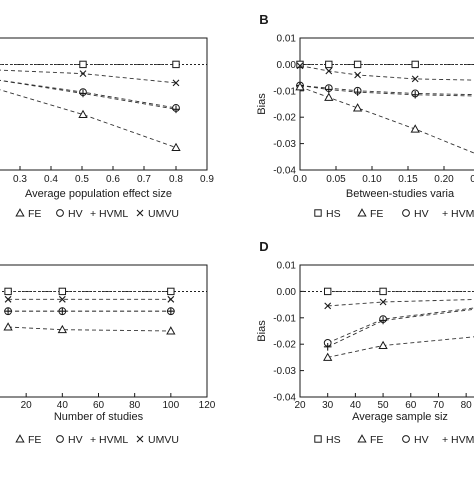 The width and height of the screenshot is (474, 479). I want to click on x-tick-label: 0.5, so click(82, 179).